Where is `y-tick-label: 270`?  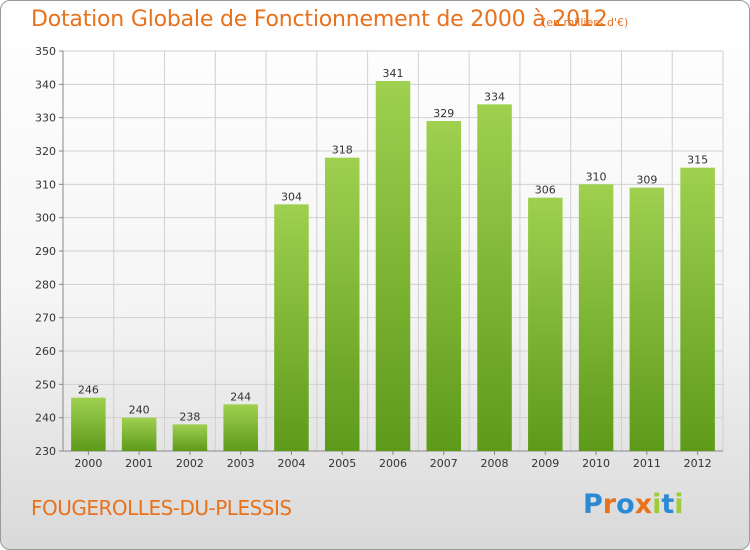
y-tick-label: 270 is located at coordinates (45, 318).